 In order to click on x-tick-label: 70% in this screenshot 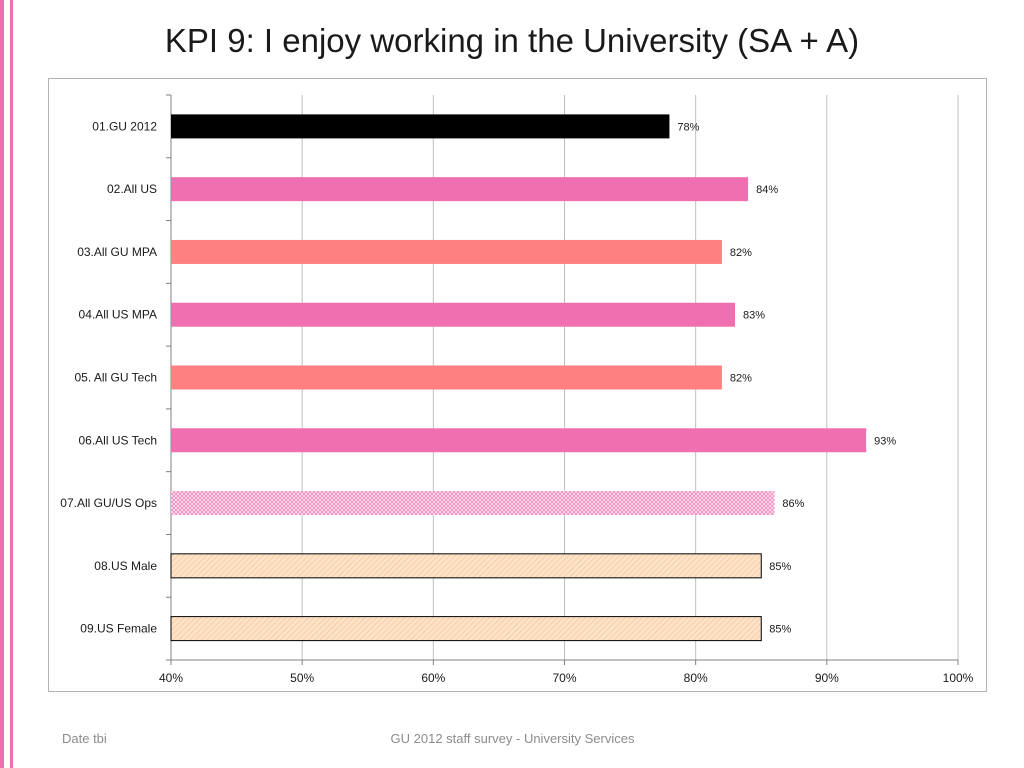, I will do `click(564, 678)`.